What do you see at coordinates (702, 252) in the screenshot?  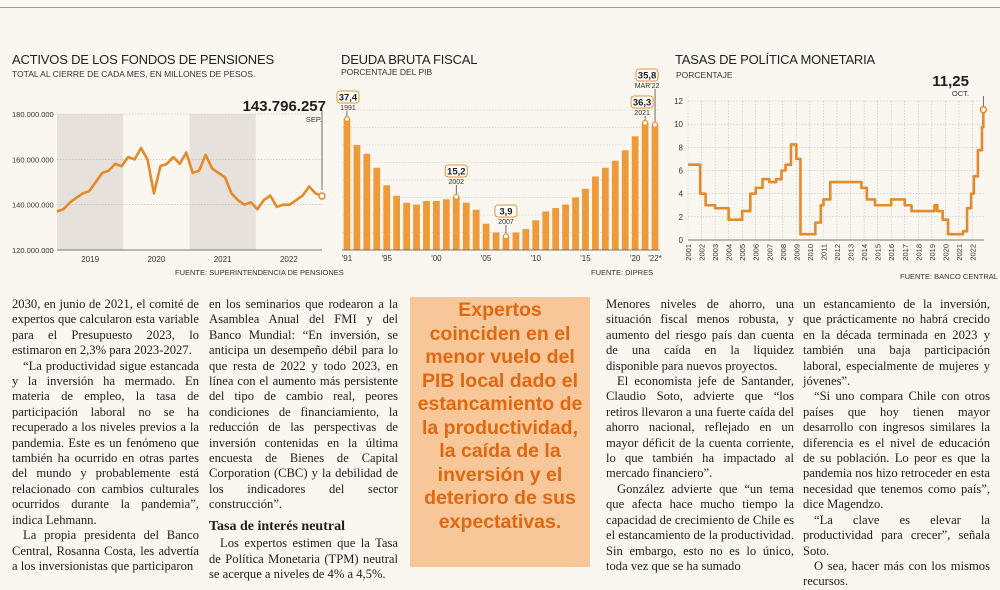 I see `x-tick-label: 2002` at bounding box center [702, 252].